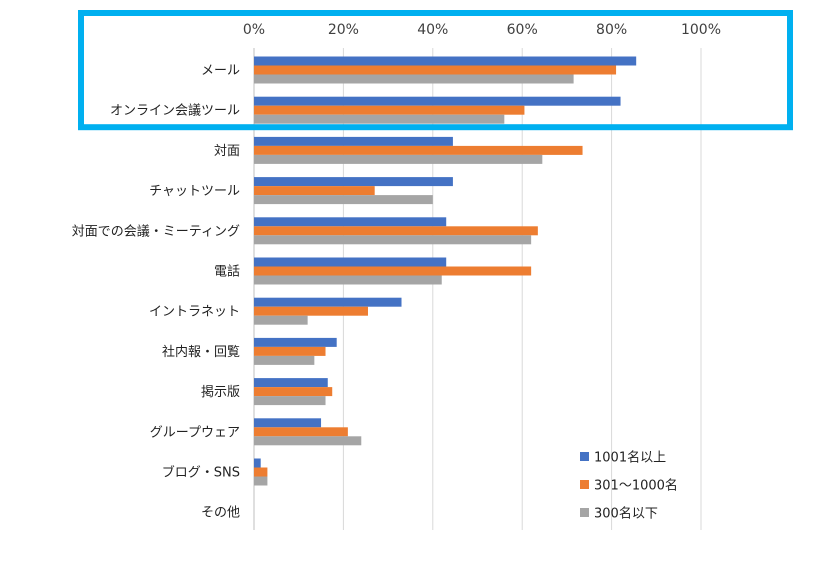 The height and width of the screenshot is (568, 816). I want to click on category-label: ブログ・SNS, so click(201, 473).